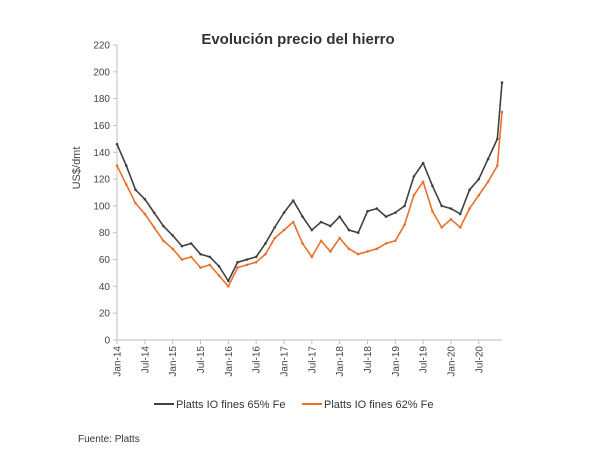  Describe the element at coordinates (284, 361) in the screenshot. I see `x-tick-label: Jan-17` at that location.